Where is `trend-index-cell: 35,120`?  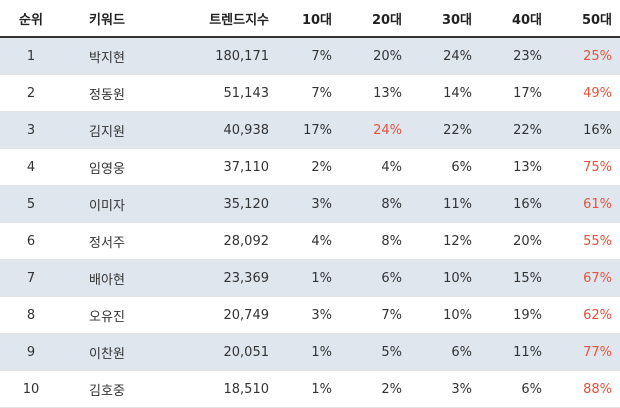 trend-index-cell: 35,120 is located at coordinates (214, 204).